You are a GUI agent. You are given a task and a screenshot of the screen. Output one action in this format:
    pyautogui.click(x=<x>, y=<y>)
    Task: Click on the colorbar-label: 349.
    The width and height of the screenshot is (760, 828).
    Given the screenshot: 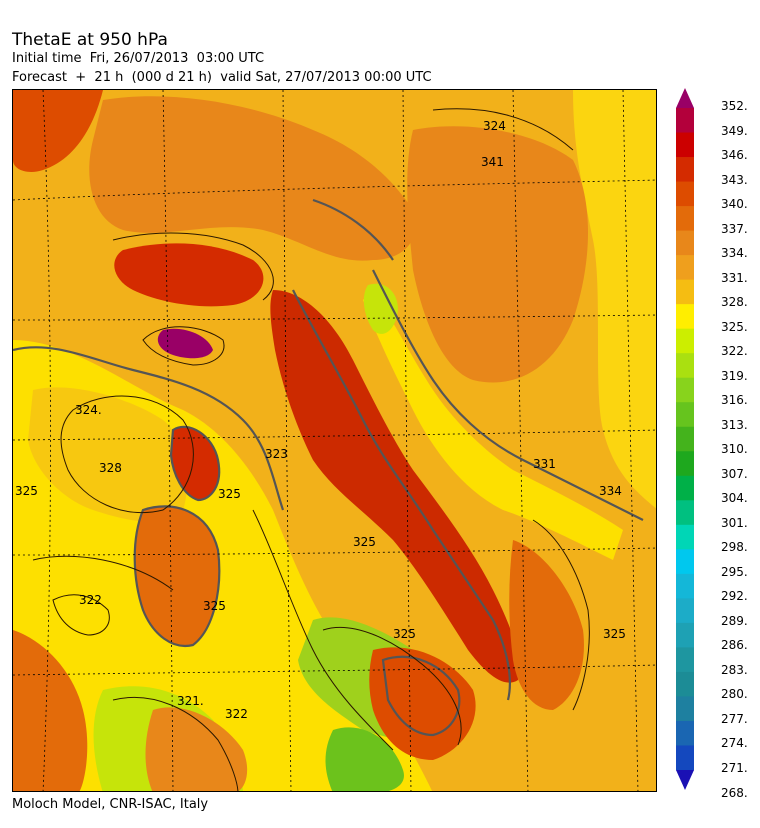 What is the action you would take?
    pyautogui.click(x=734, y=130)
    